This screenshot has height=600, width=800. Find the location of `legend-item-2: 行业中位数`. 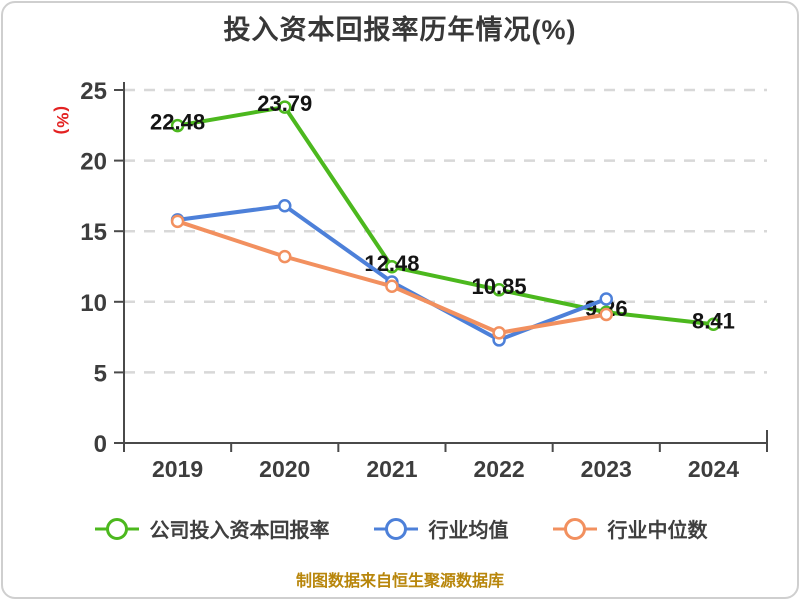

legend-item-2: 行业中位数 is located at coordinates (629, 528).